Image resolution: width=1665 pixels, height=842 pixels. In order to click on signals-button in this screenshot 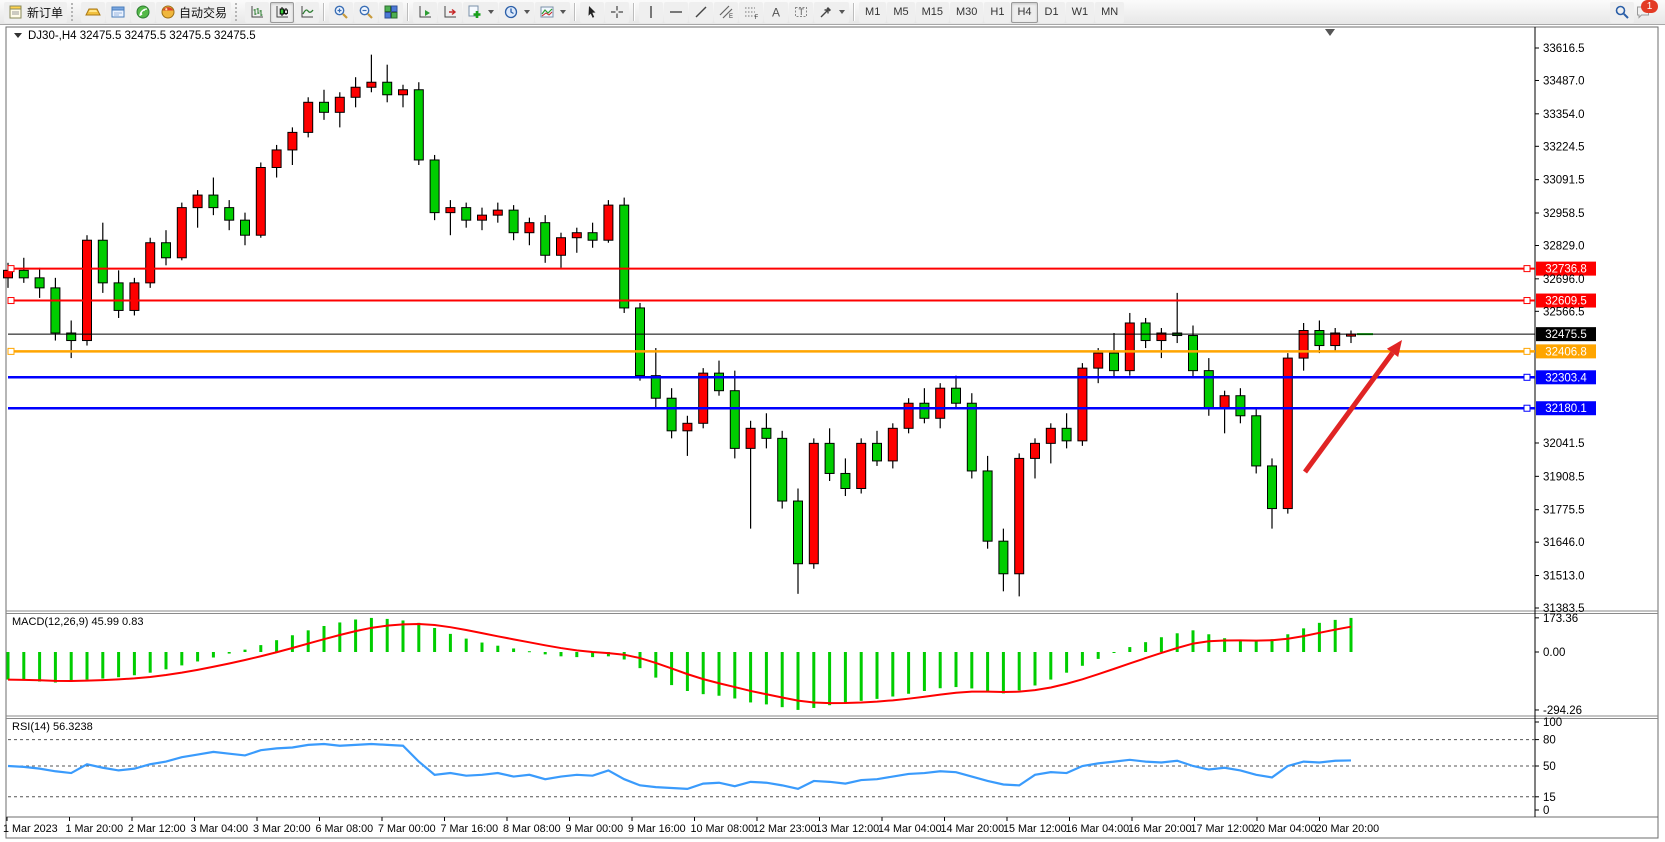, I will do `click(143, 12)`.